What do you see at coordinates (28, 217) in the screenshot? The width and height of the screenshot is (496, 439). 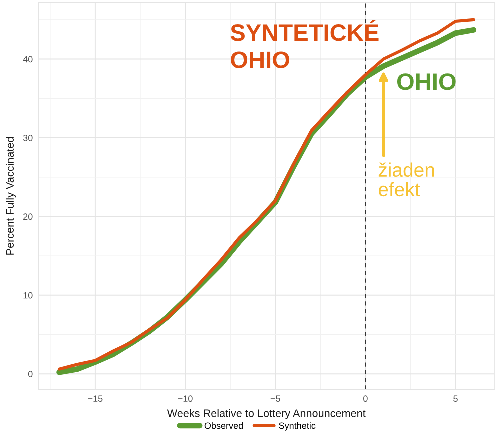 I see `y-tick-label: 20` at bounding box center [28, 217].